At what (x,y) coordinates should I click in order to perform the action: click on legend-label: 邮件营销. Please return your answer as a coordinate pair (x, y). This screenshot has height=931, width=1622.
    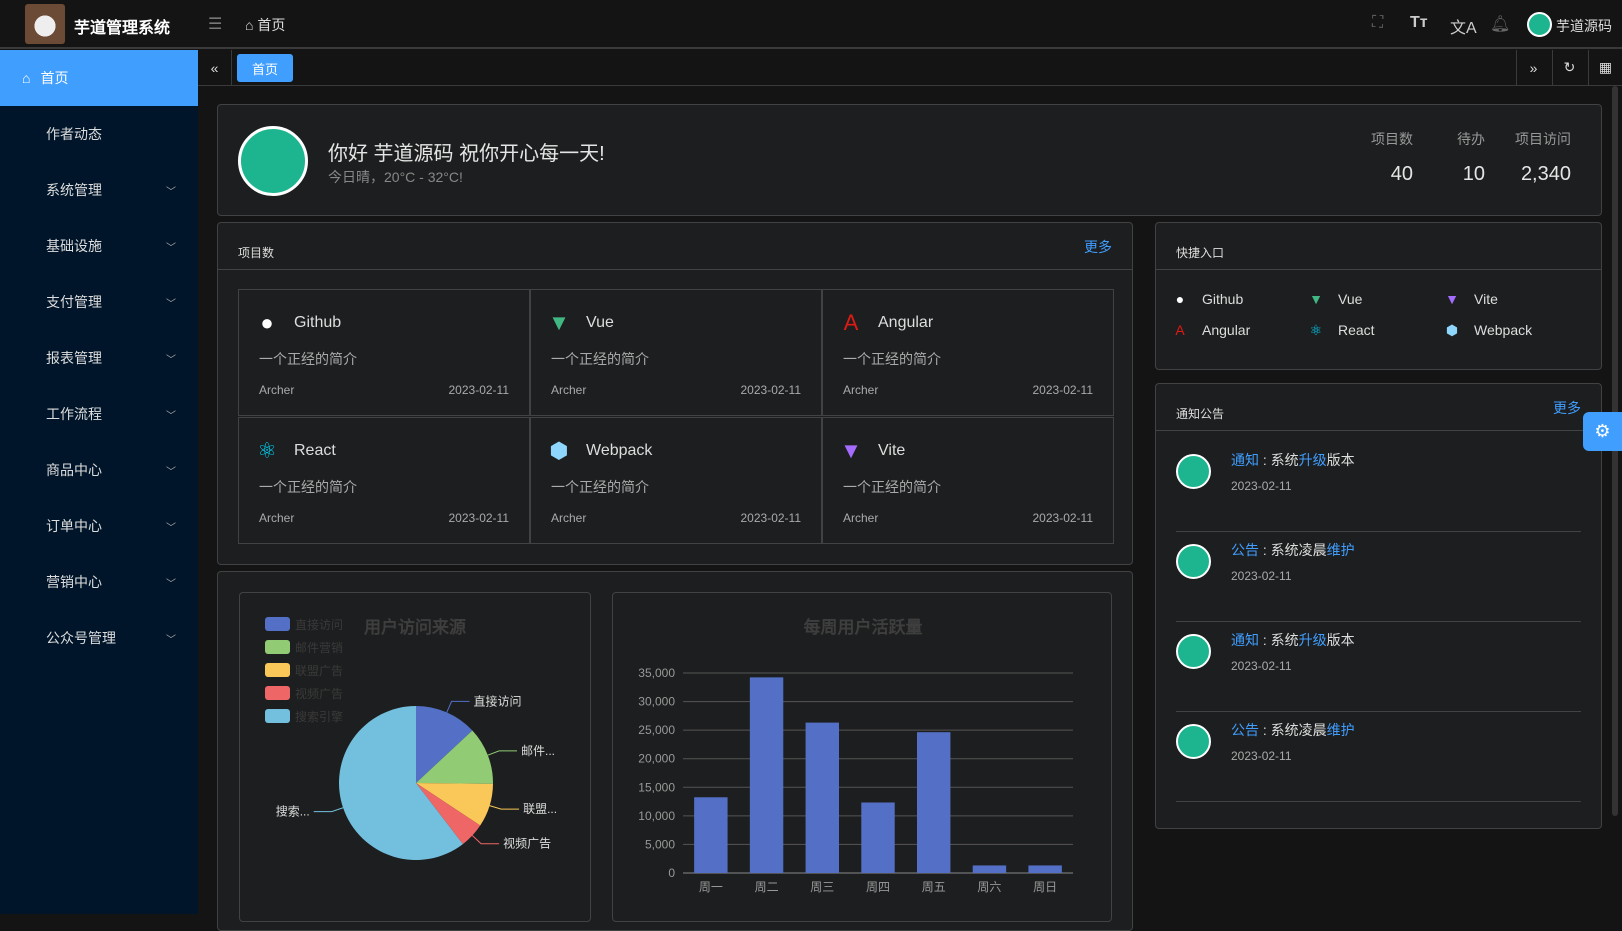
    Looking at the image, I should click on (319, 648).